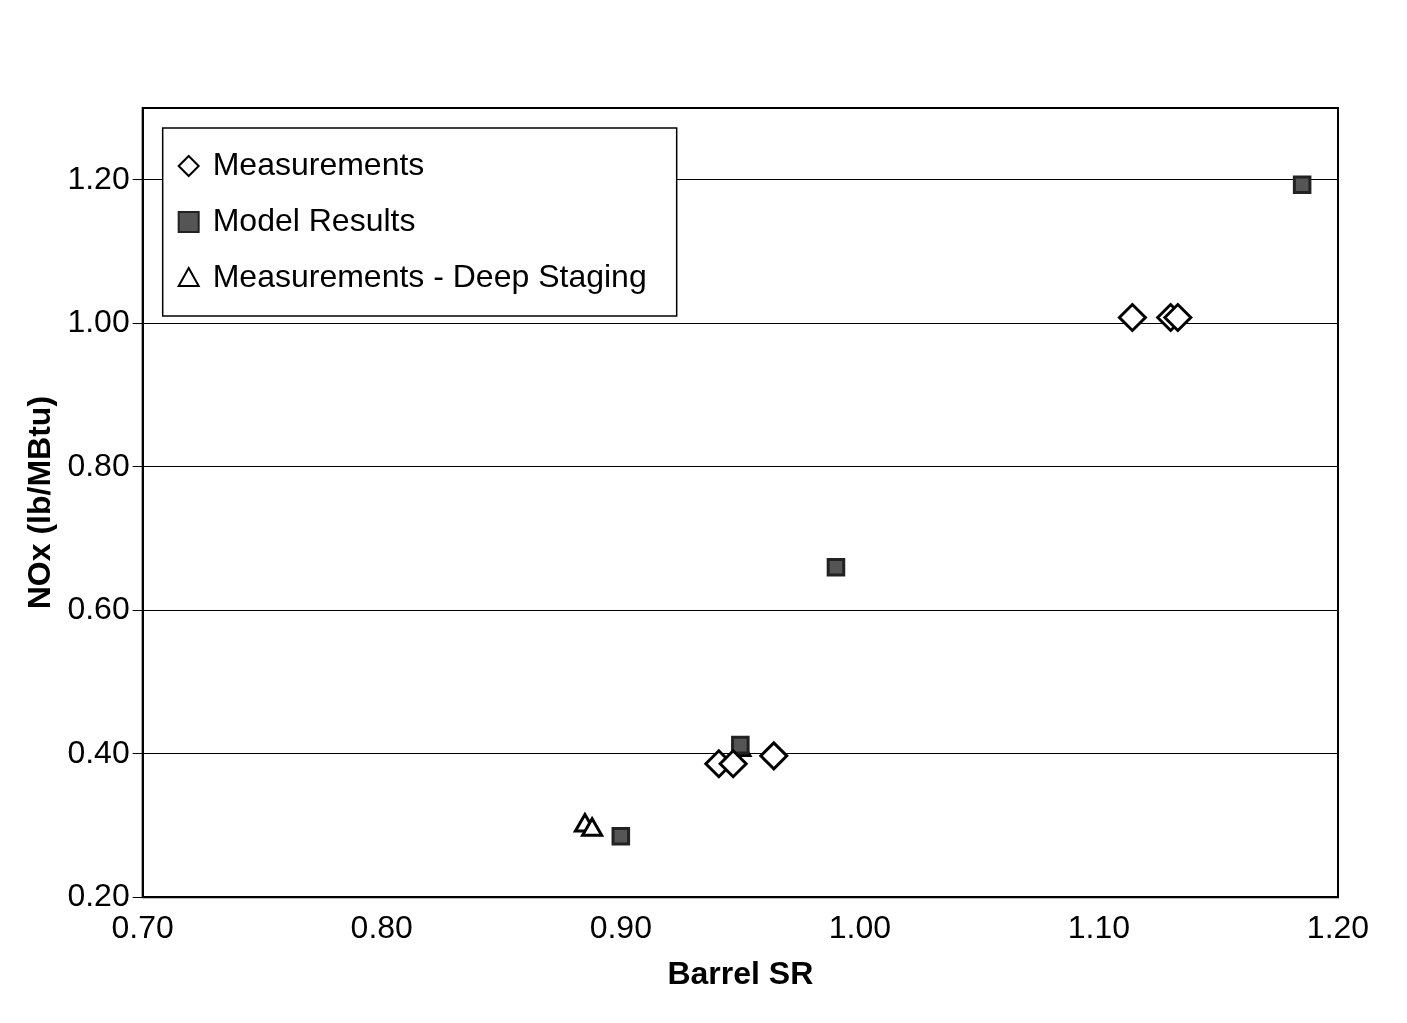 The image size is (1407, 1023). Describe the element at coordinates (98, 751) in the screenshot. I see `y-tick-label: 0.40` at that location.